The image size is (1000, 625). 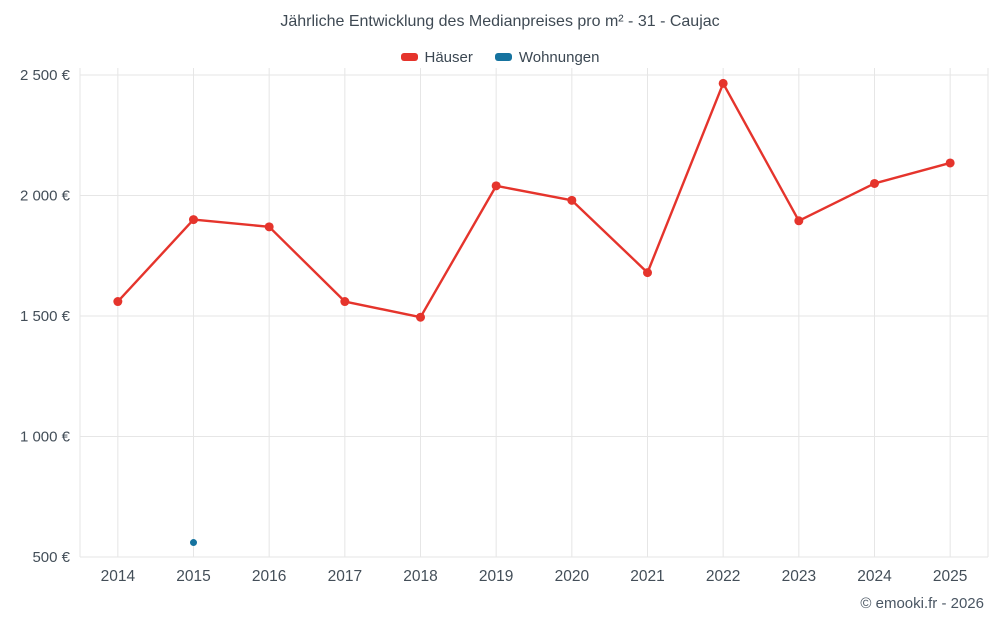 I want to click on x-tick-label: 2017, so click(x=345, y=576).